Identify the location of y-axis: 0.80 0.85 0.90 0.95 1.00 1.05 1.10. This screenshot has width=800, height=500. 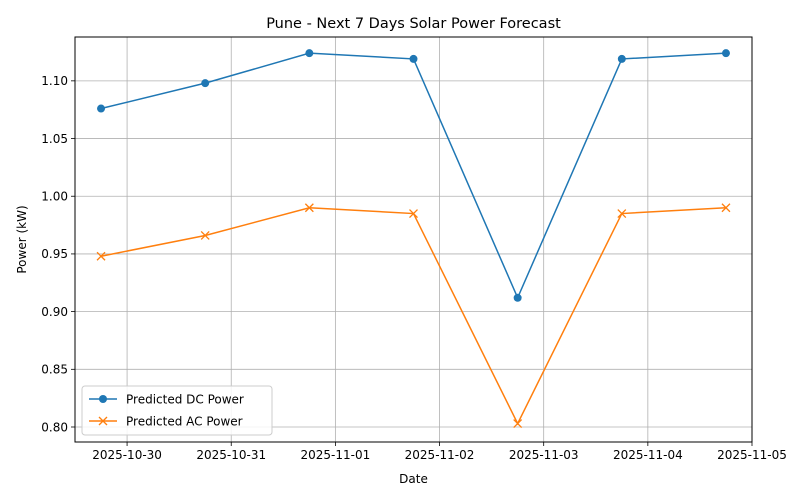
(58, 254).